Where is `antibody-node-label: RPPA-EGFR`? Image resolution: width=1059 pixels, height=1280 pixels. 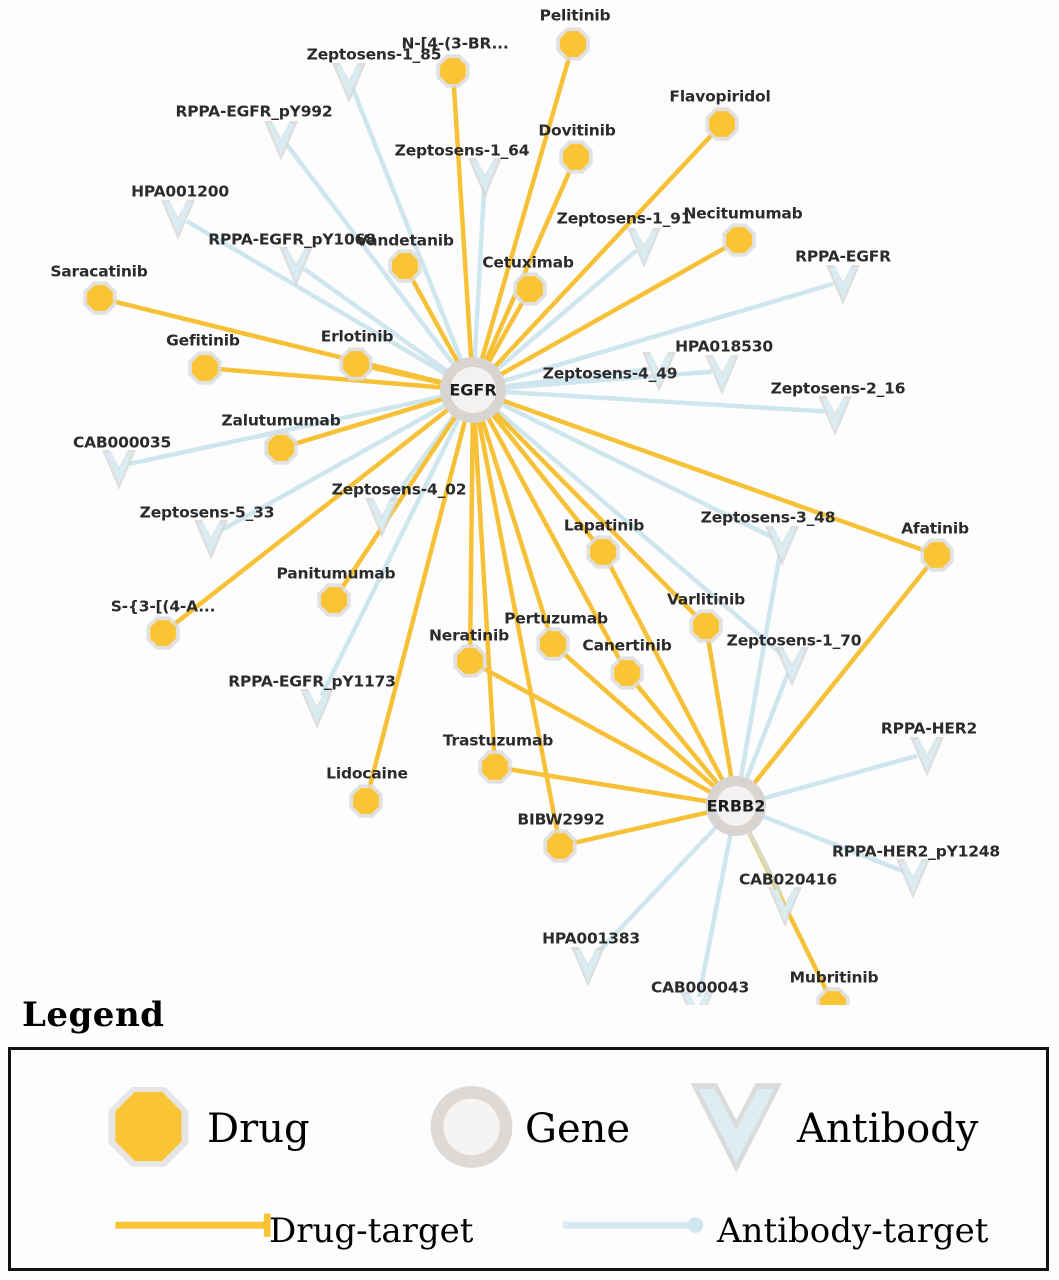 antibody-node-label: RPPA-EGFR is located at coordinates (843, 256).